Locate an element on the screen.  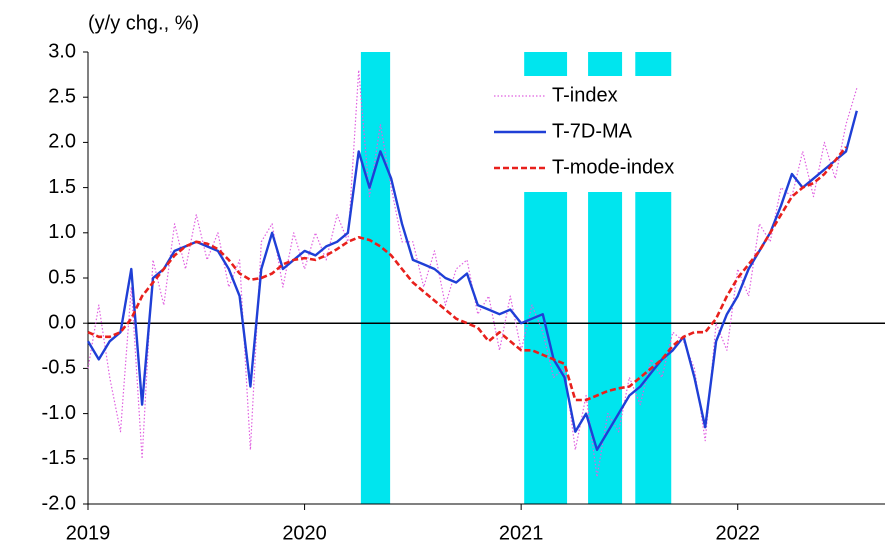
x-tick-label: 2019 is located at coordinates (88, 533).